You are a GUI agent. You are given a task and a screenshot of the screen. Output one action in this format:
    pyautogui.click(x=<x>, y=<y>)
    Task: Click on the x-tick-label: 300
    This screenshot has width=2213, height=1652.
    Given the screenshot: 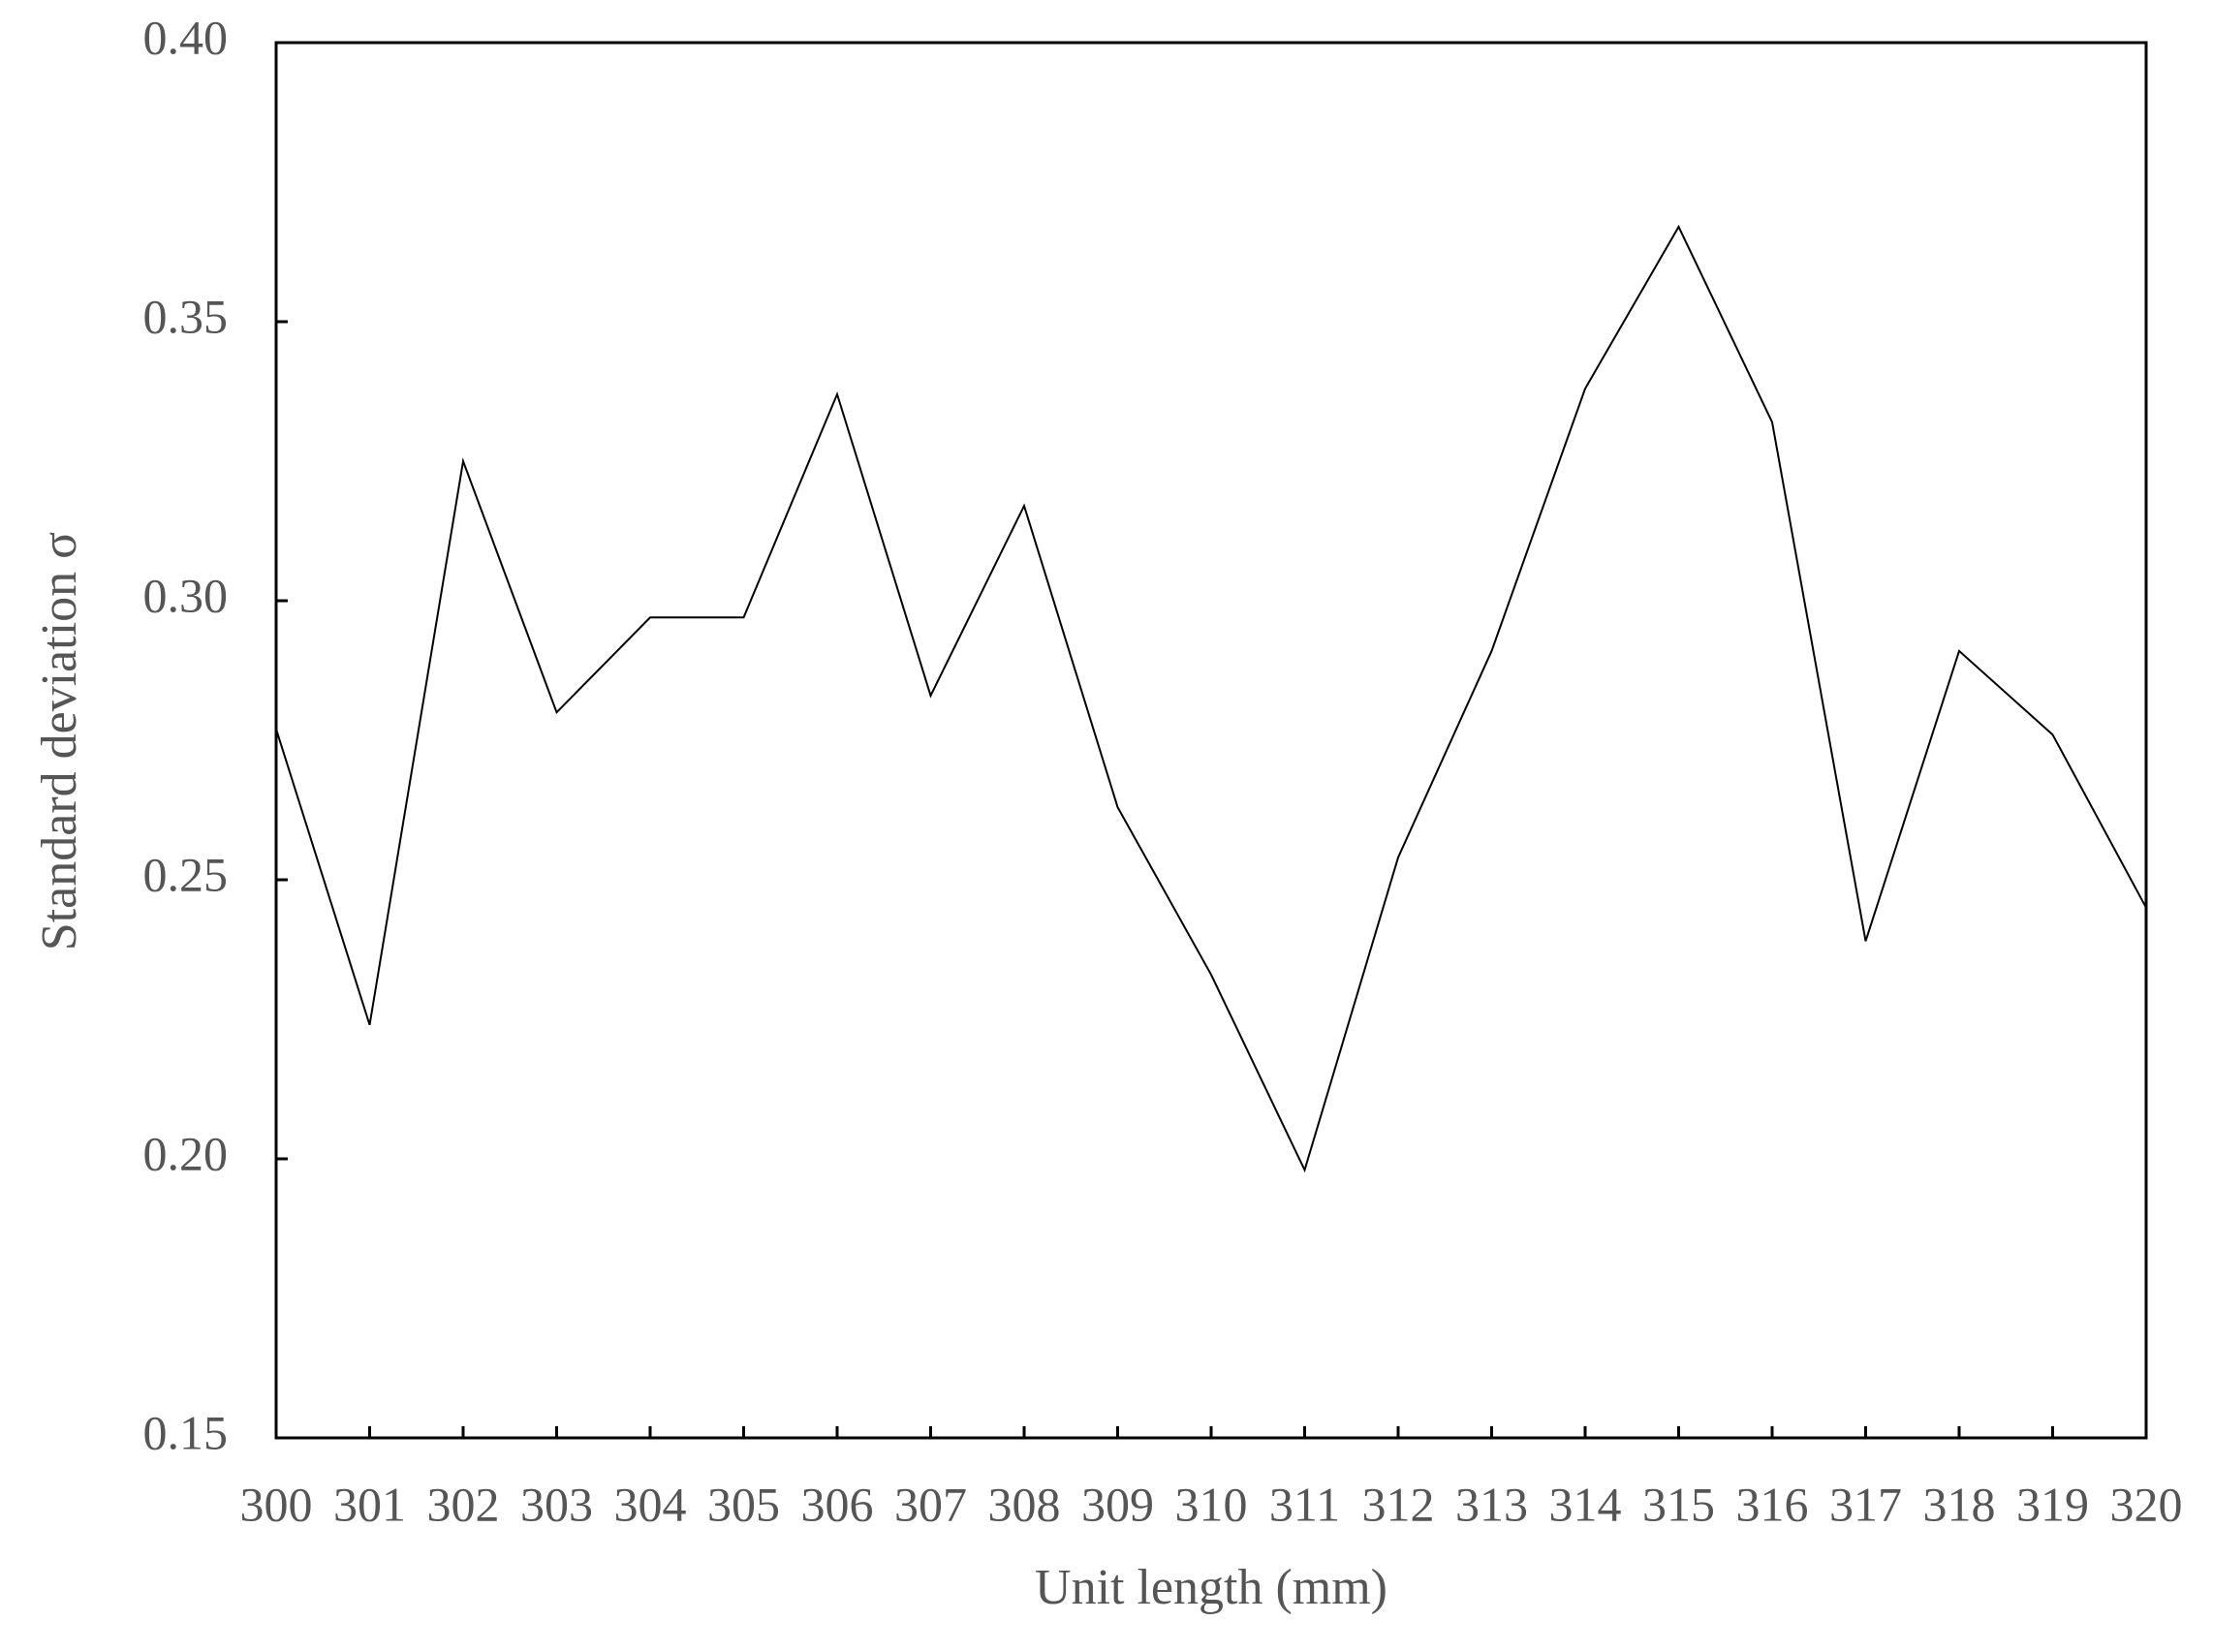 What is the action you would take?
    pyautogui.click(x=276, y=1504)
    